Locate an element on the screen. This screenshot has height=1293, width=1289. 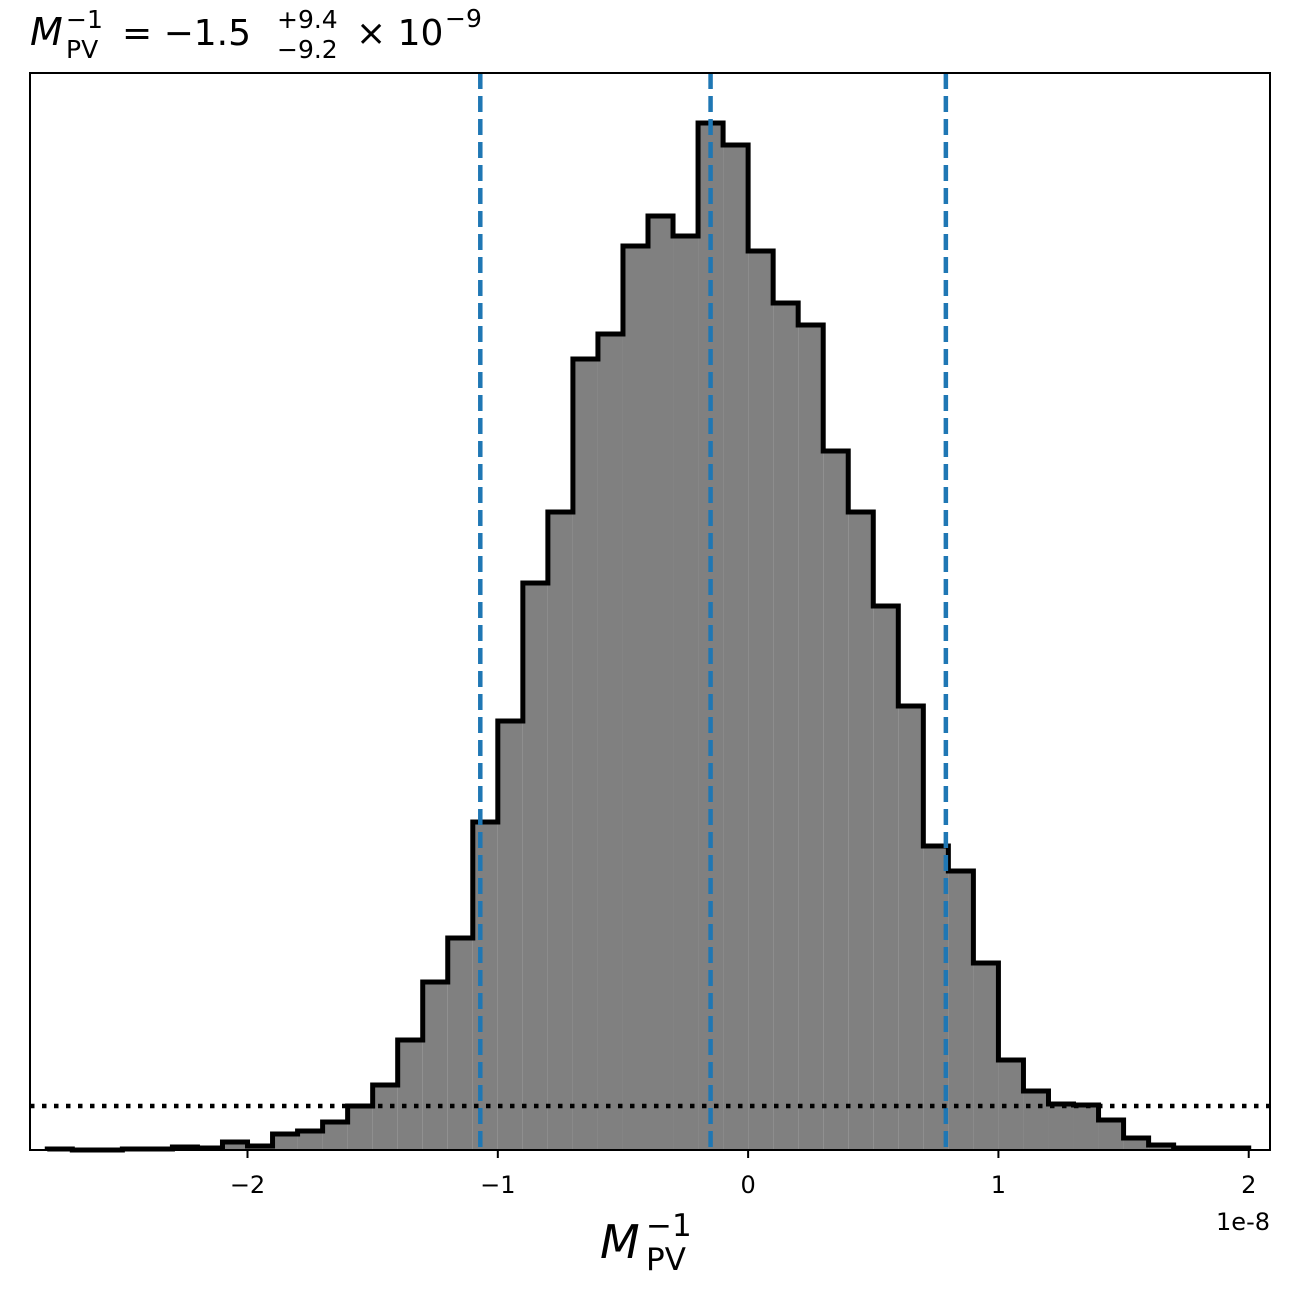
title-sup: −1 is located at coordinates (84, 19).